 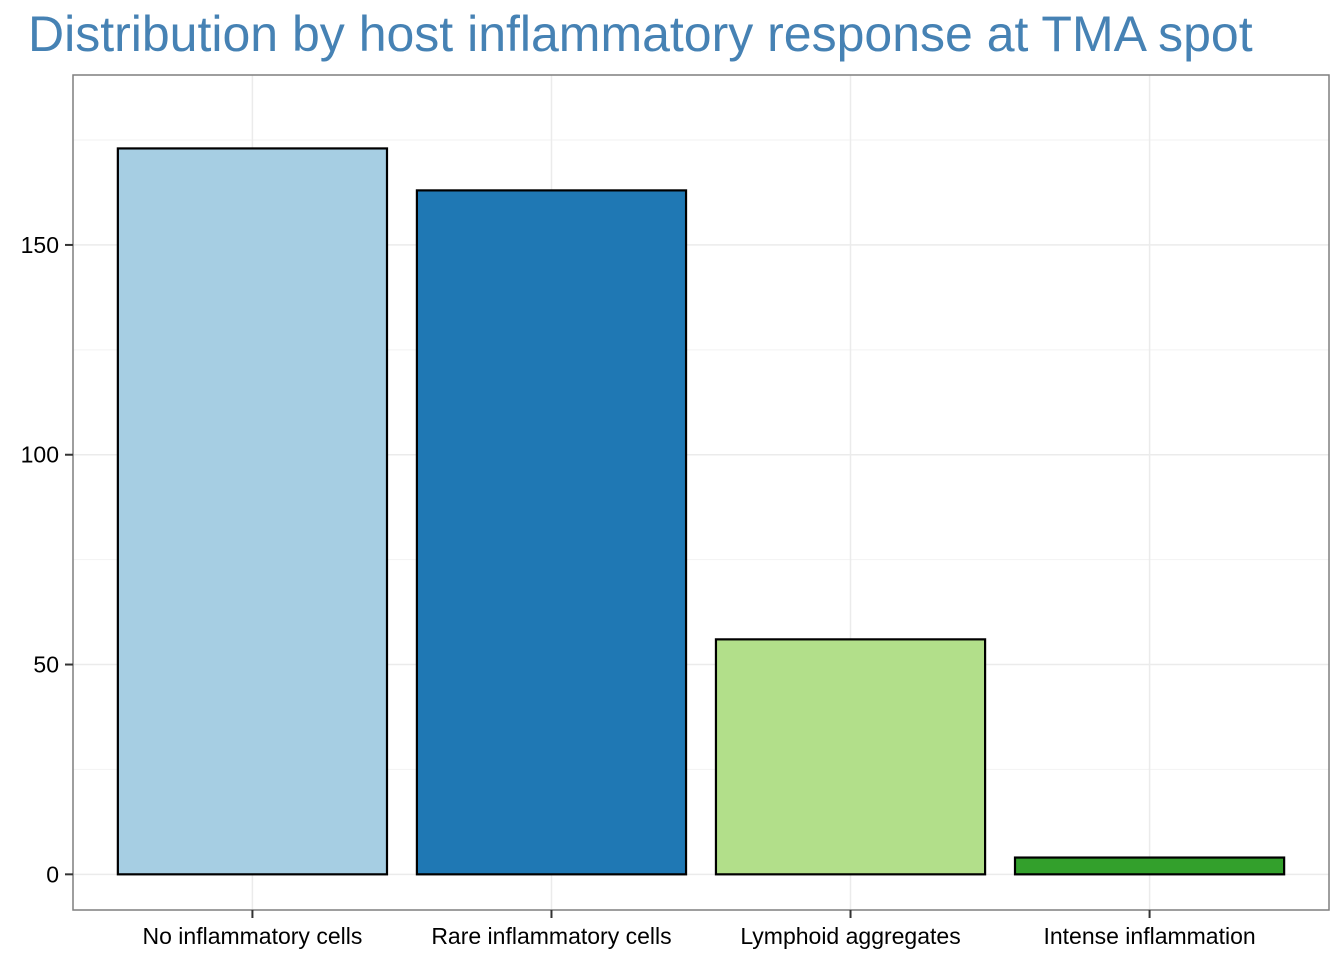 I want to click on x-tick-label: Intense inflammation, so click(x=1149, y=936).